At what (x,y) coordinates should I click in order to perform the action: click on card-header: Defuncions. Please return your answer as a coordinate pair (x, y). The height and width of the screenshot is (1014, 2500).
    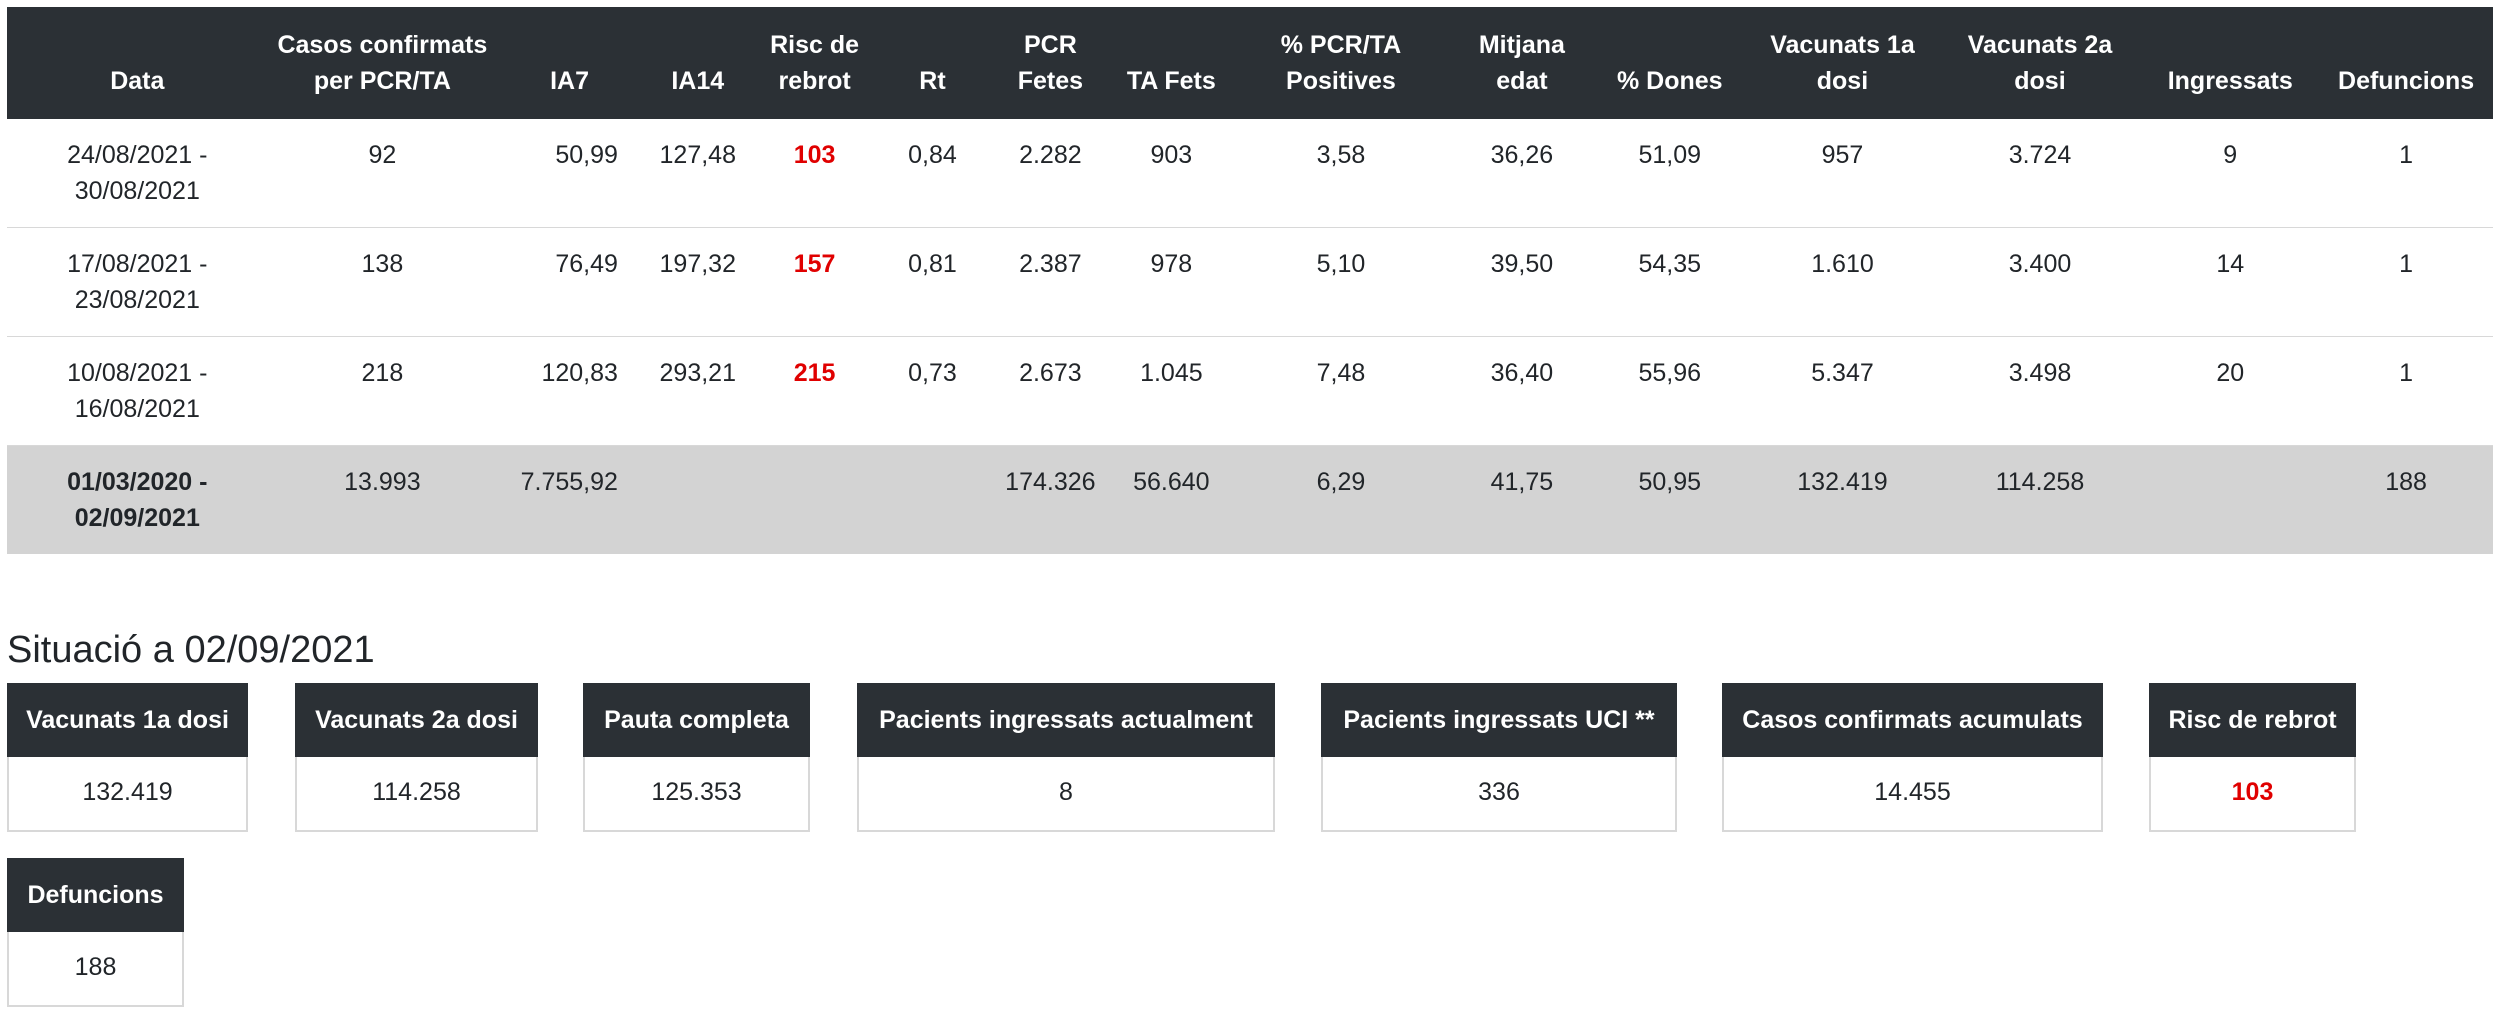
    Looking at the image, I should click on (95, 895).